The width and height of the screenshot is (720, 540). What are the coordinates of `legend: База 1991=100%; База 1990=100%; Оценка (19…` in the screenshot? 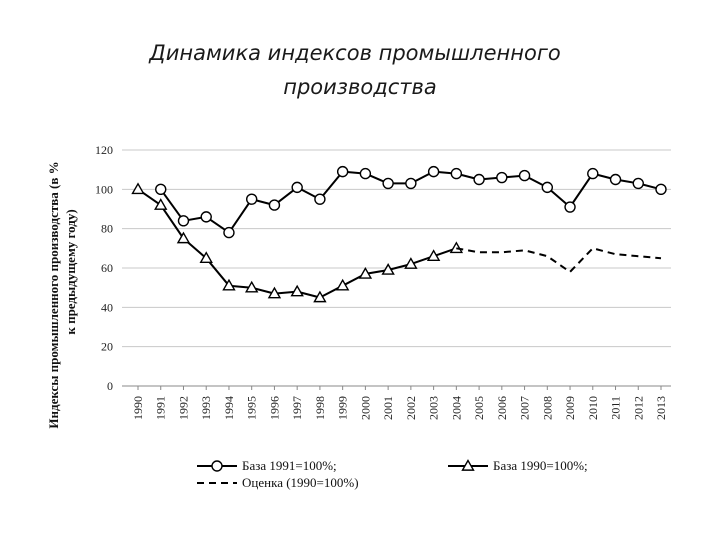 It's located at (392, 474).